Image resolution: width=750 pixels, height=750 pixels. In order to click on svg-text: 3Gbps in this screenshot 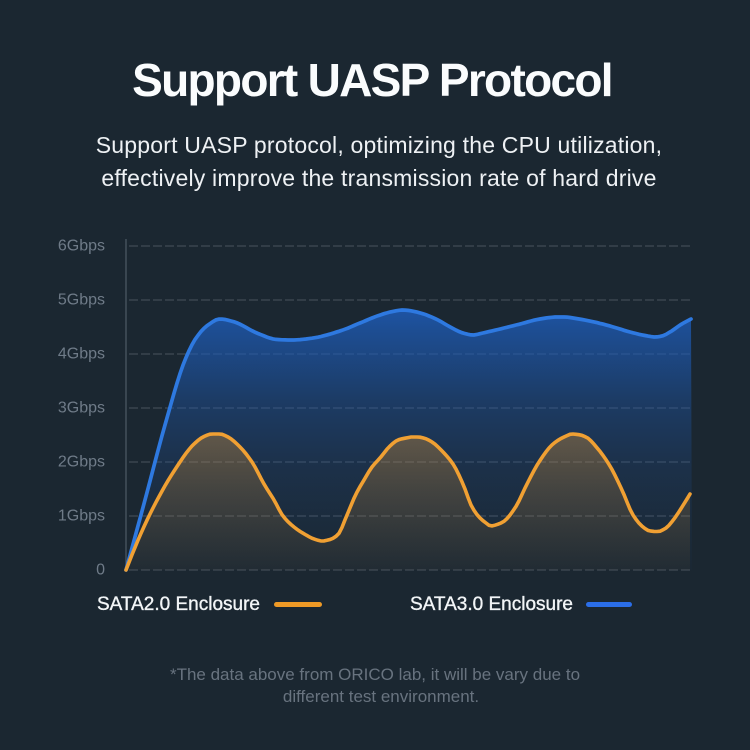, I will do `click(81, 408)`.